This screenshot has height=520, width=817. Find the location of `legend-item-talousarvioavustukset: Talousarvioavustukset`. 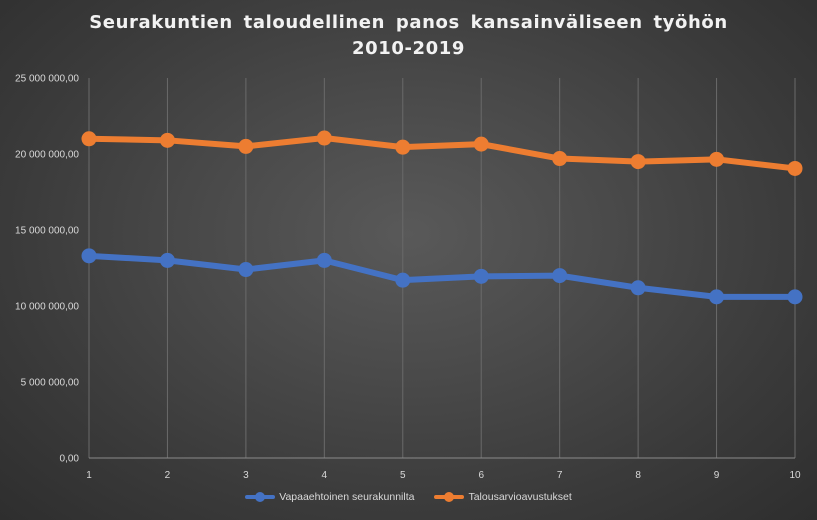

legend-item-talousarvioavustukset: Talousarvioavustukset is located at coordinates (503, 497).